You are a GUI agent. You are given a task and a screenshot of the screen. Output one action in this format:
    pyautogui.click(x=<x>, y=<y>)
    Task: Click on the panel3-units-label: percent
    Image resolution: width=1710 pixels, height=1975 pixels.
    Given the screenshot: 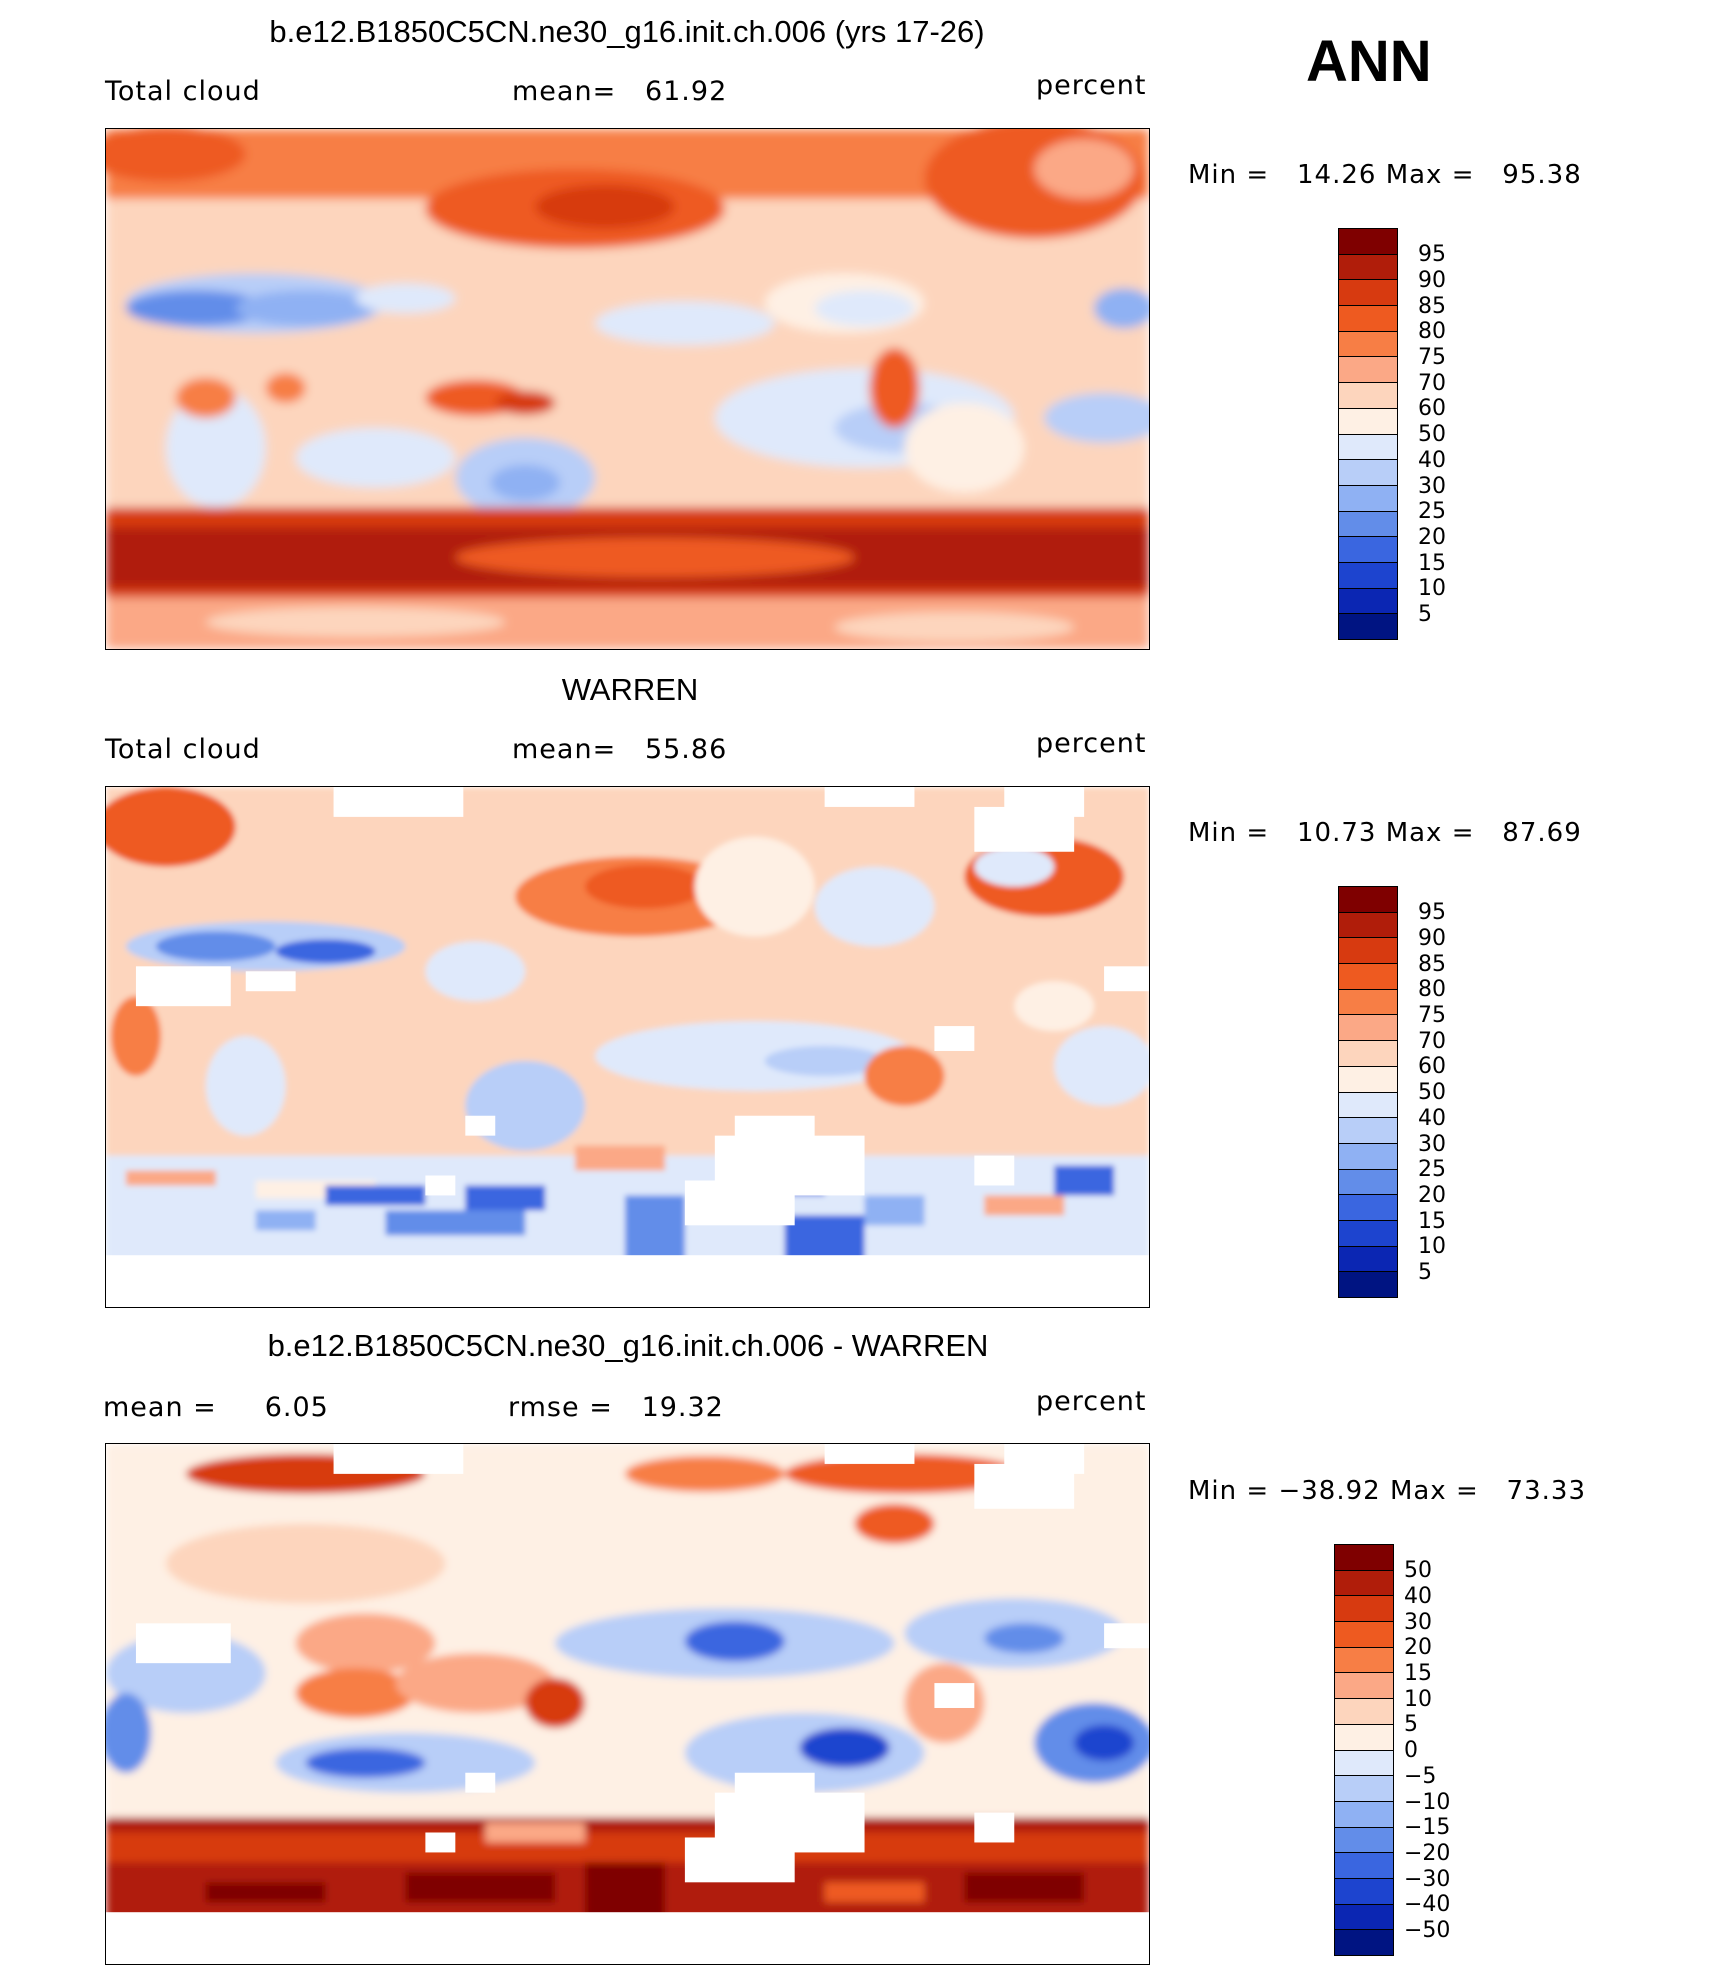 What is the action you would take?
    pyautogui.click(x=1091, y=1401)
    